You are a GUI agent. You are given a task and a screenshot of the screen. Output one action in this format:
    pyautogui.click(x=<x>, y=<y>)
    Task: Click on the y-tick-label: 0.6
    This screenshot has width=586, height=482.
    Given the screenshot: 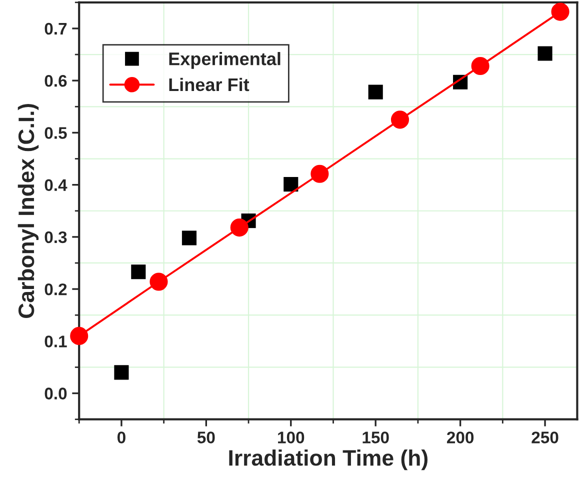 What is the action you would take?
    pyautogui.click(x=55, y=80)
    